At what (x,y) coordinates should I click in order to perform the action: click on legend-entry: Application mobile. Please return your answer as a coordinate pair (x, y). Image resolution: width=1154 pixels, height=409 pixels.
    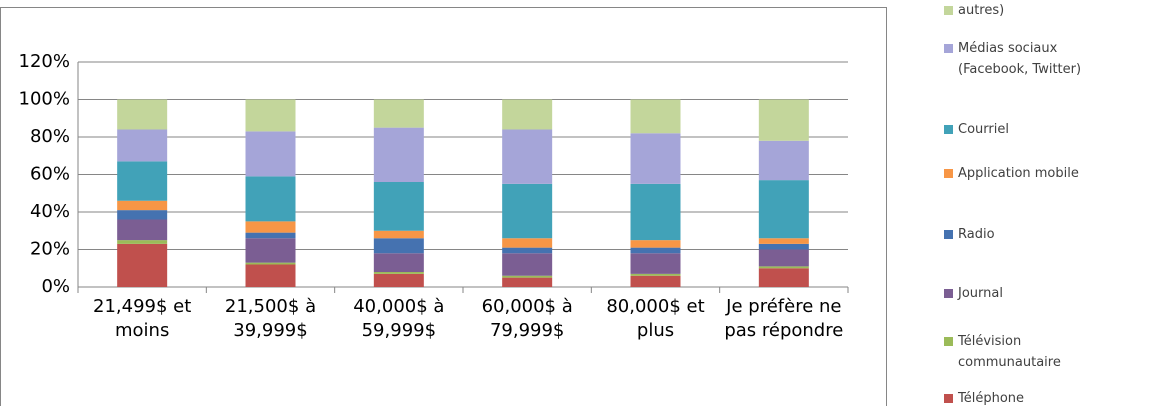
    Looking at the image, I should click on (1021, 173).